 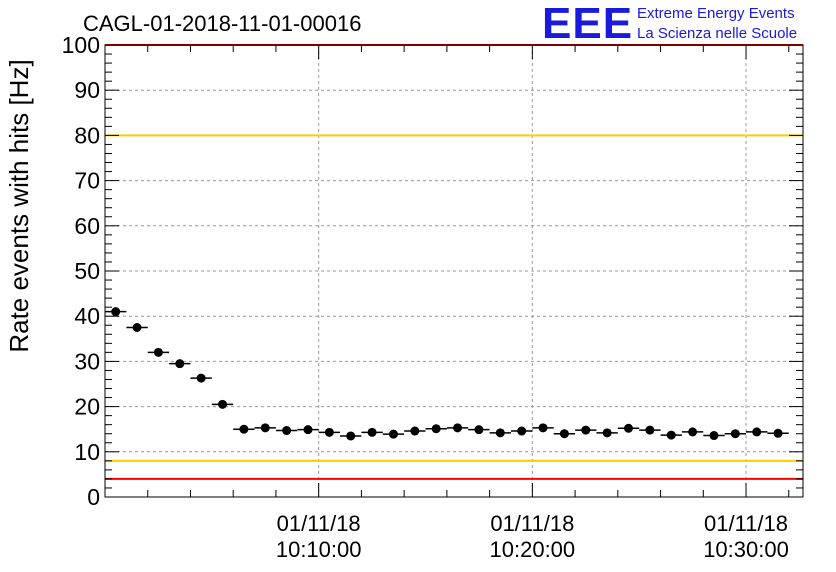 What do you see at coordinates (87, 90) in the screenshot?
I see `y-tick-label: 90` at bounding box center [87, 90].